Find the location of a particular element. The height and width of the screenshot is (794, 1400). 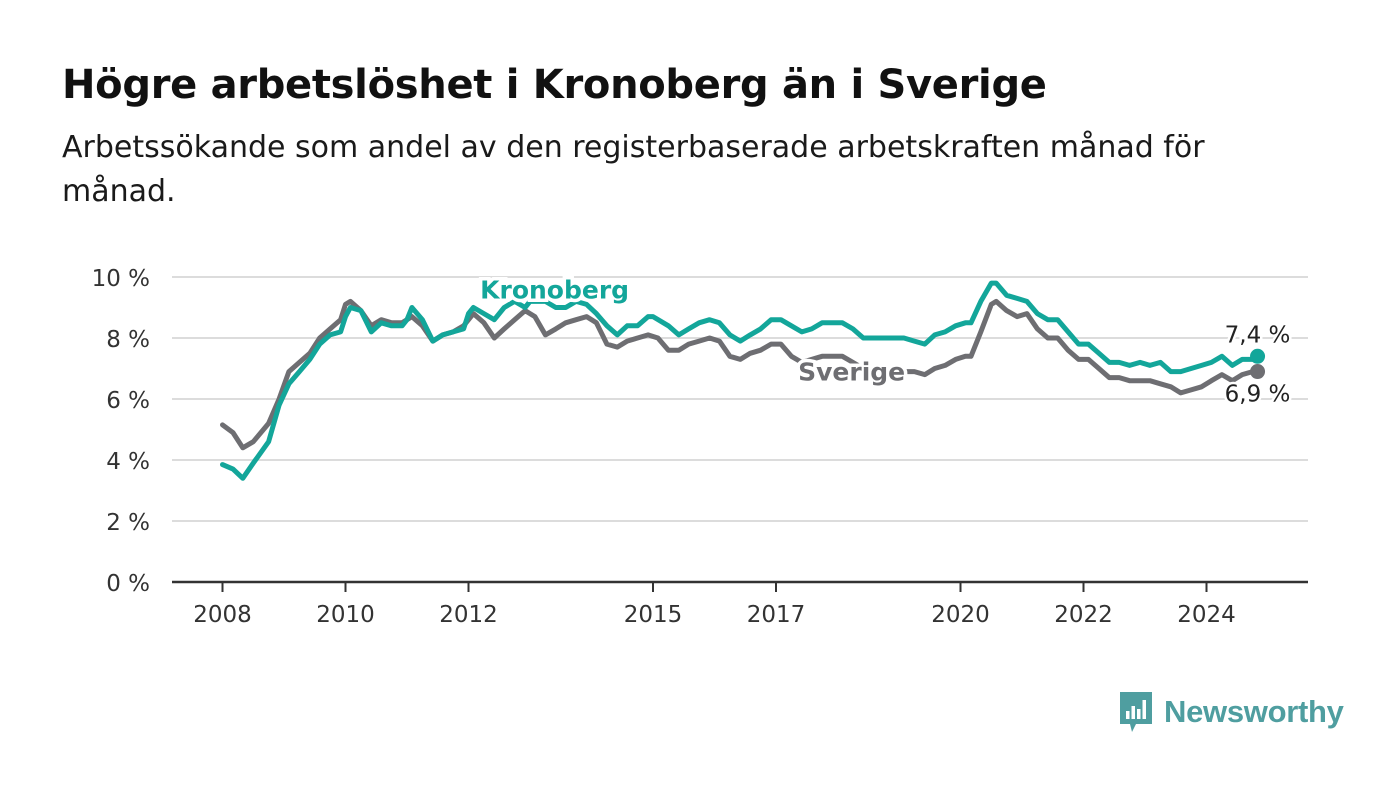

x-tick-label: 2020 is located at coordinates (960, 615).